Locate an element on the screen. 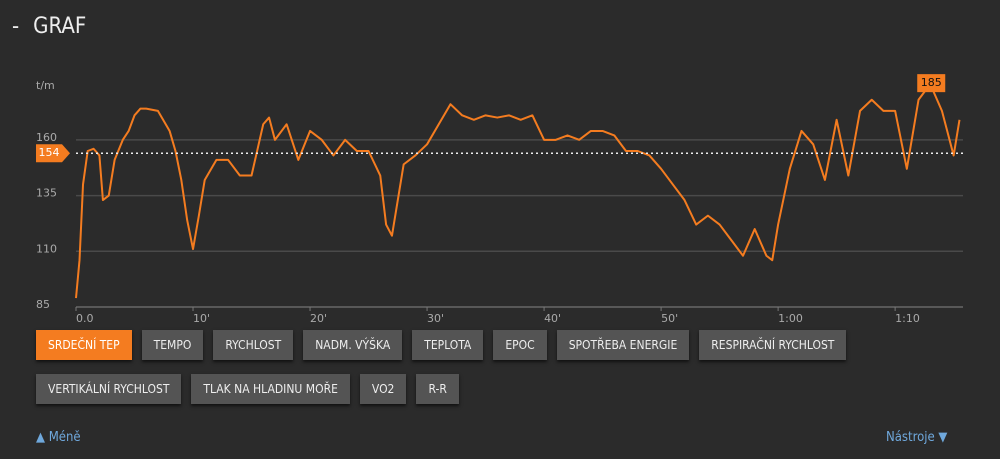 This screenshot has height=459, width=1000. less-link: ▲ Méně is located at coordinates (58, 437).